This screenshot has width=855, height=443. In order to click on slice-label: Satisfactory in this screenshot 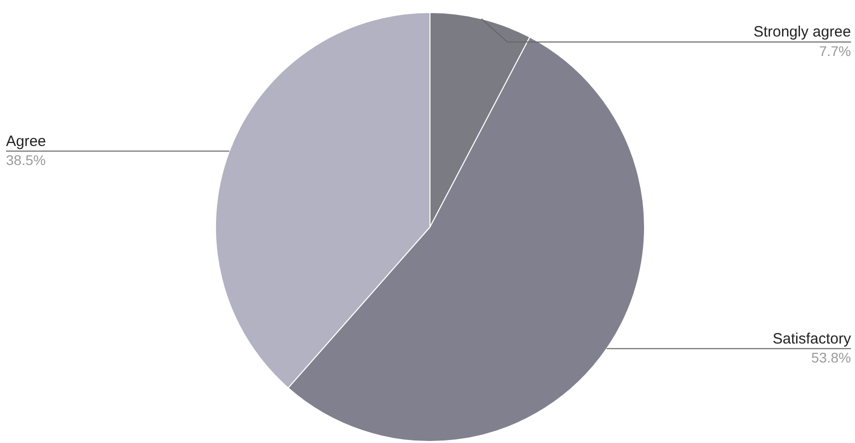, I will do `click(812, 339)`.